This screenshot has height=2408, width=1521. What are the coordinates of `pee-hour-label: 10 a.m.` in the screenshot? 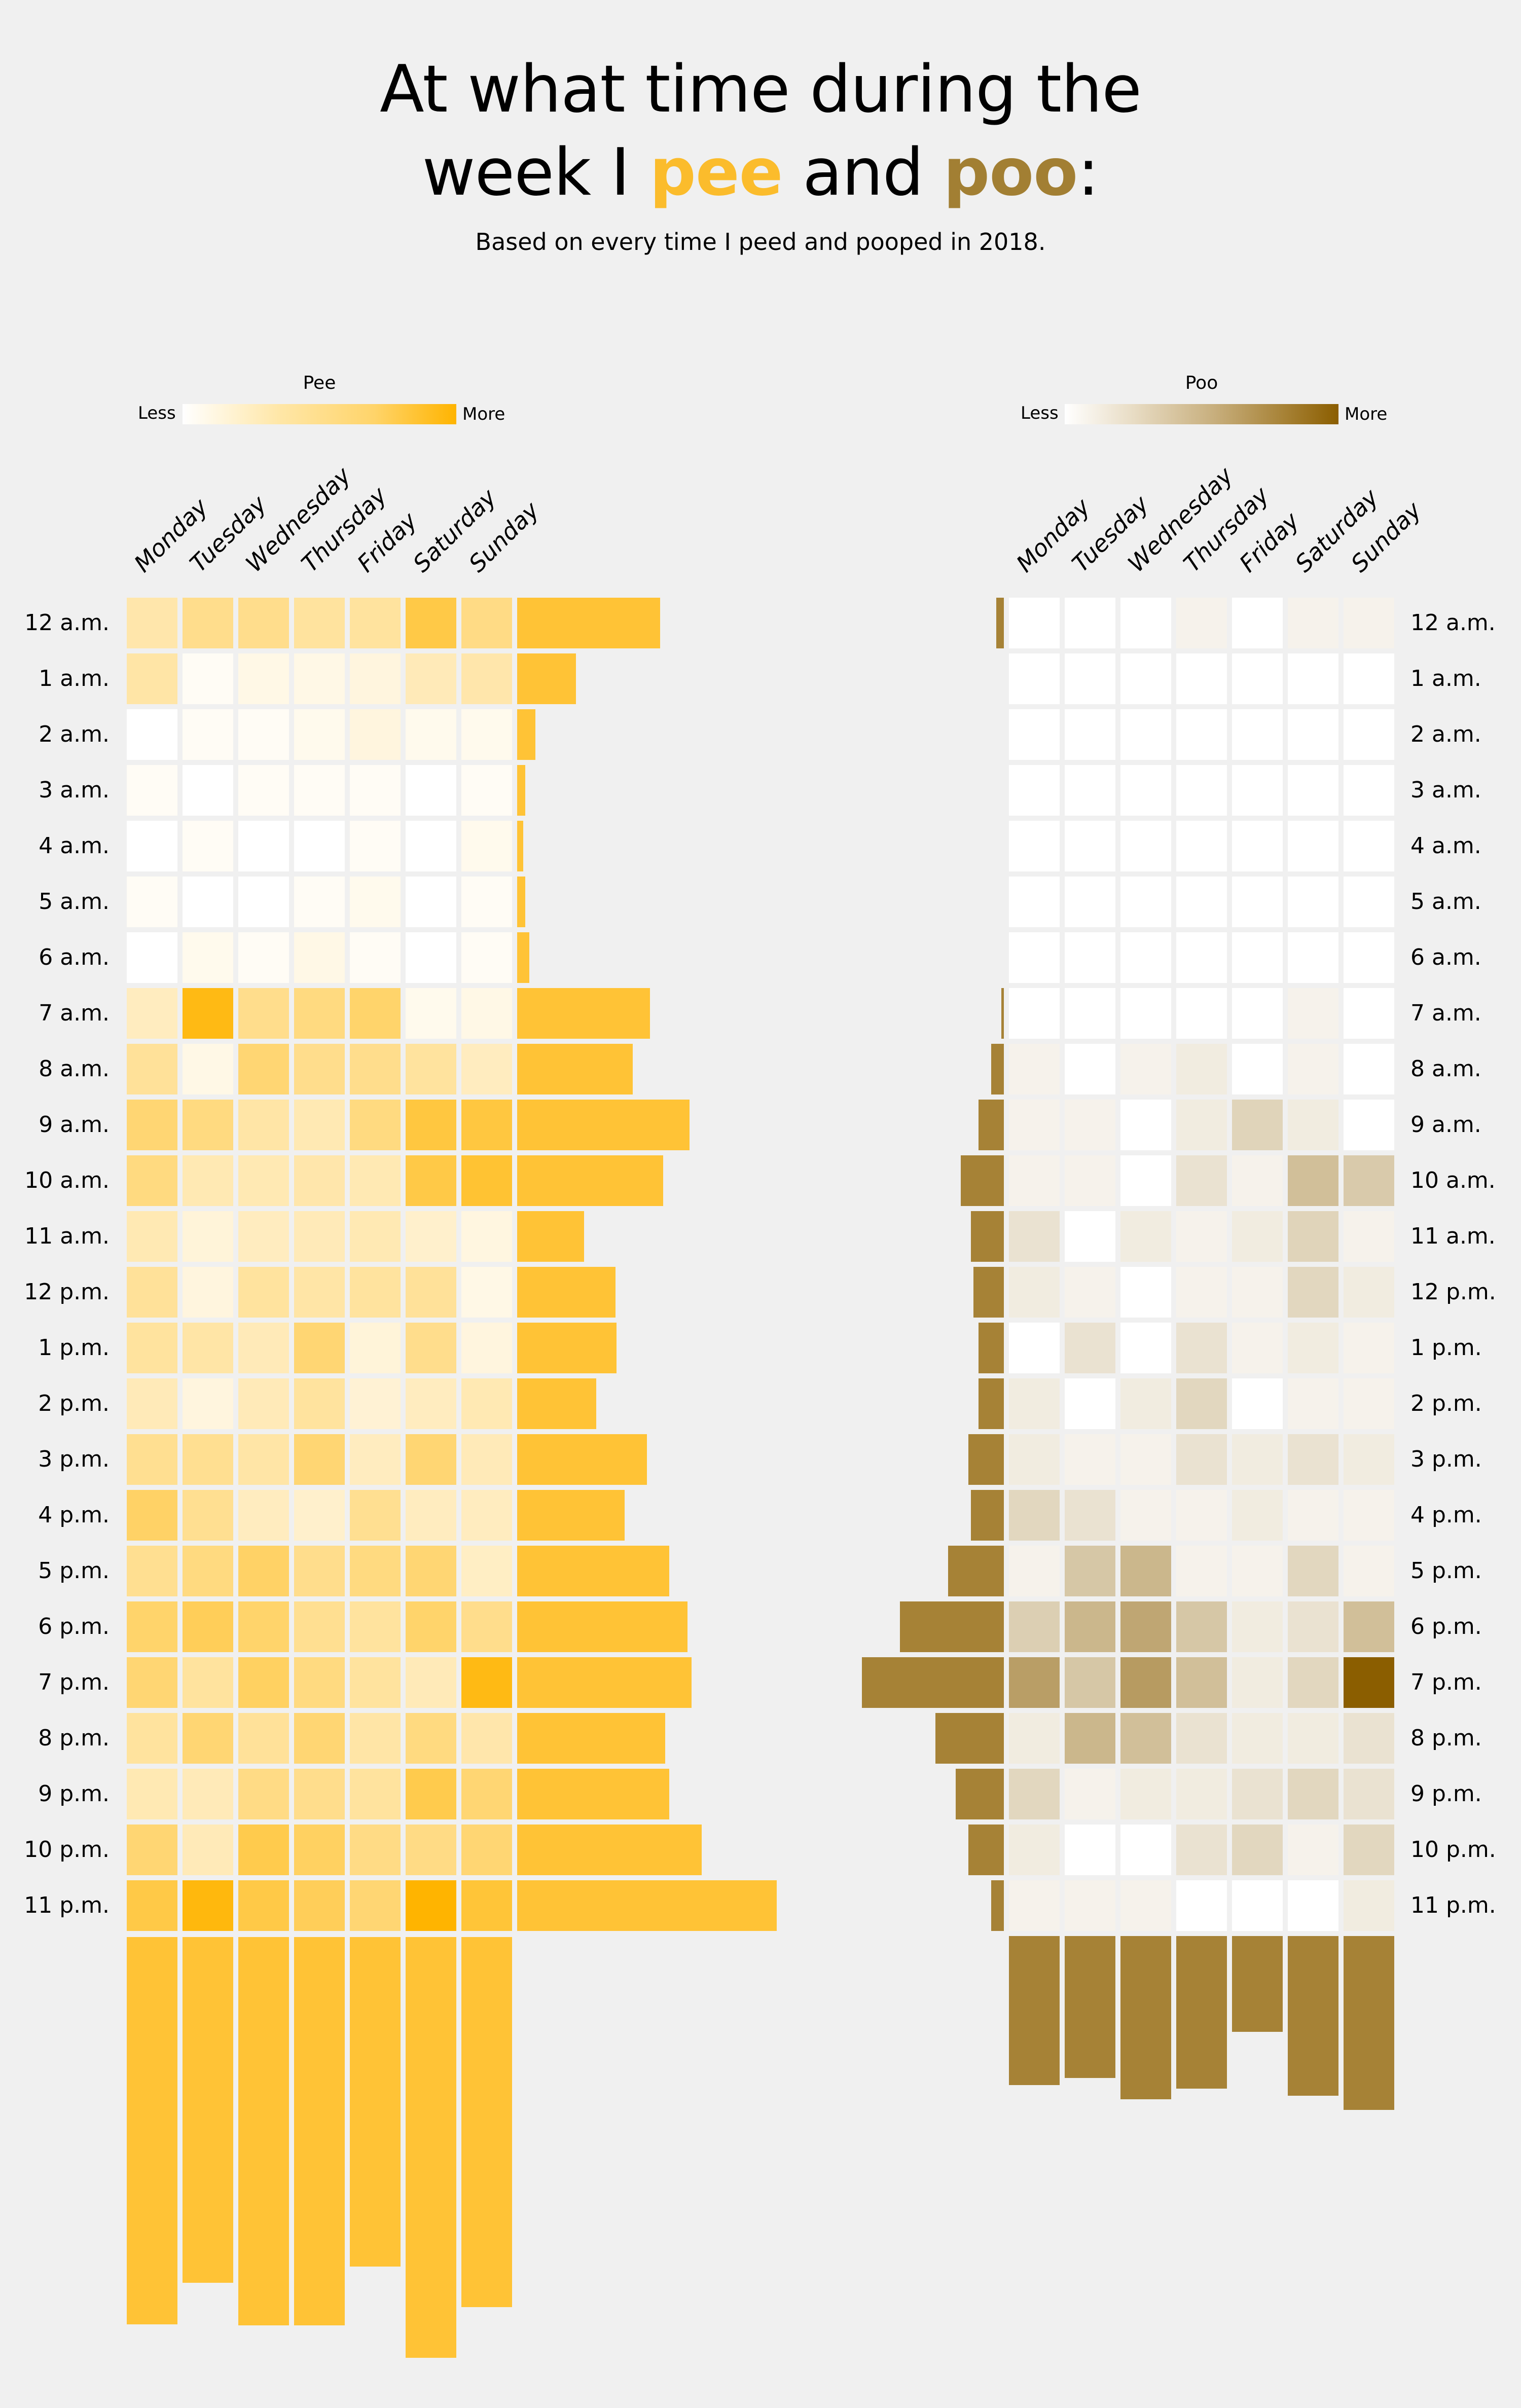 It's located at (67, 1180).